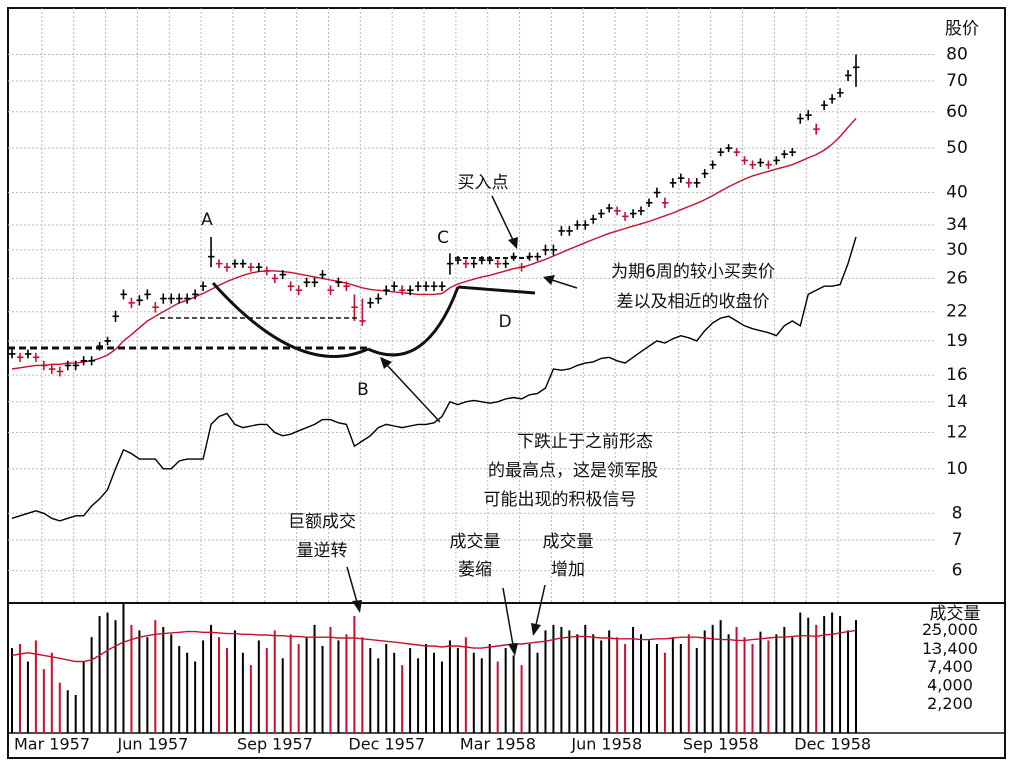 Image resolution: width=1016 pixels, height=768 pixels. What do you see at coordinates (443, 238) in the screenshot?
I see `label-c: C` at bounding box center [443, 238].